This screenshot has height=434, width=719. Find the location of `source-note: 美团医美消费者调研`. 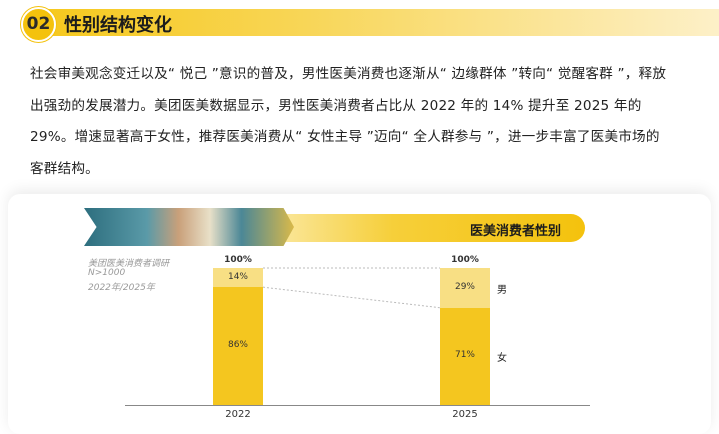

source-note: 美团医美消费者调研 is located at coordinates (129, 264).